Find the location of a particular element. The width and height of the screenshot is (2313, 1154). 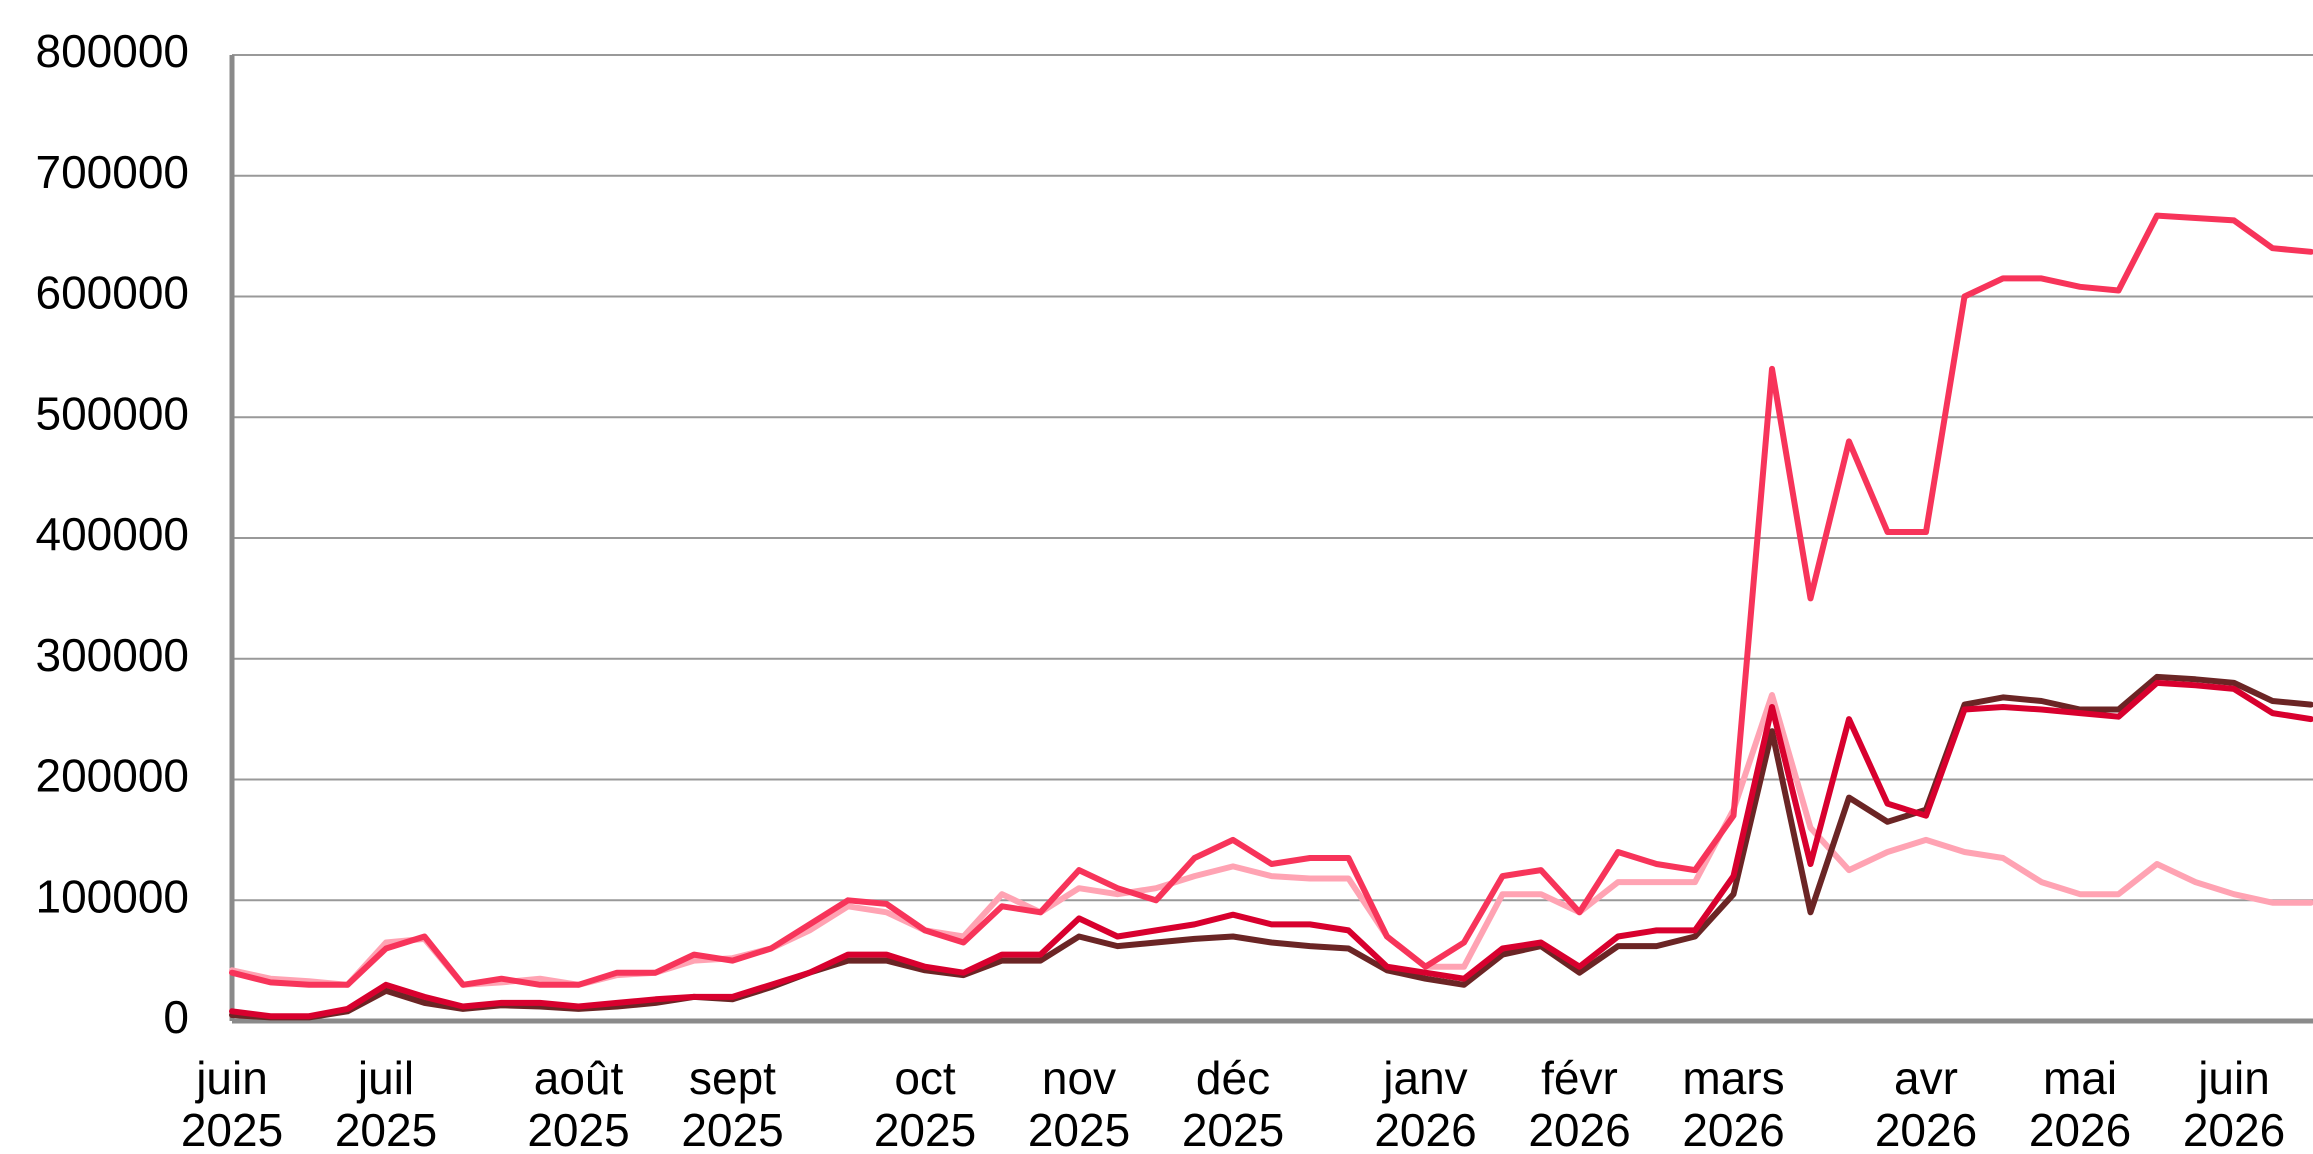

y-tick-label: 100000 is located at coordinates (113, 896).